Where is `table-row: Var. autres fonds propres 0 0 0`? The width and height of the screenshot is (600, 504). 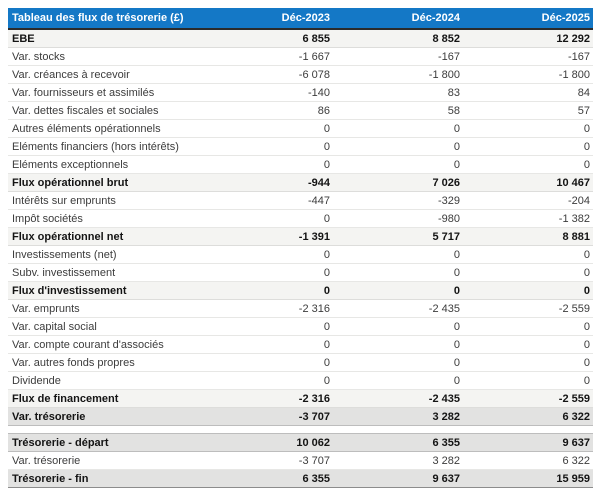 table-row: Var. autres fonds propres 0 0 0 is located at coordinates (300, 362).